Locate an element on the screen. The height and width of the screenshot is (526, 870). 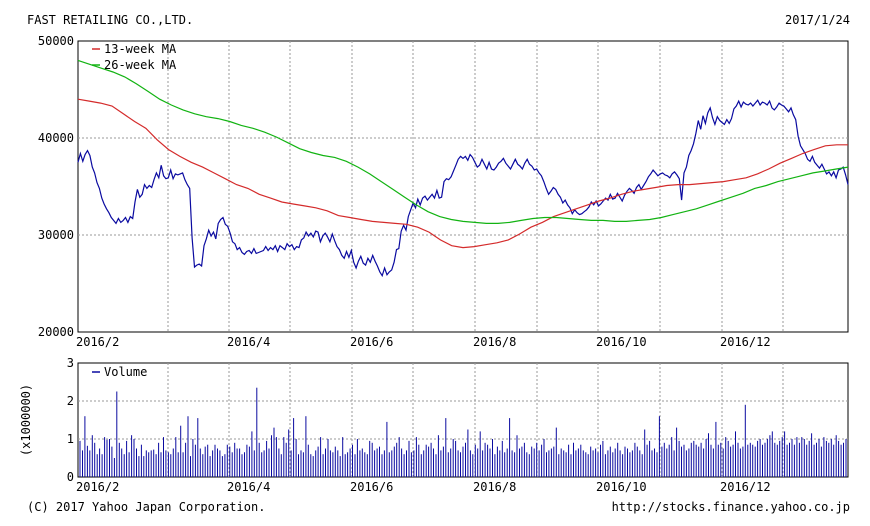
y-tick-label: 20000 is located at coordinates (56, 332).